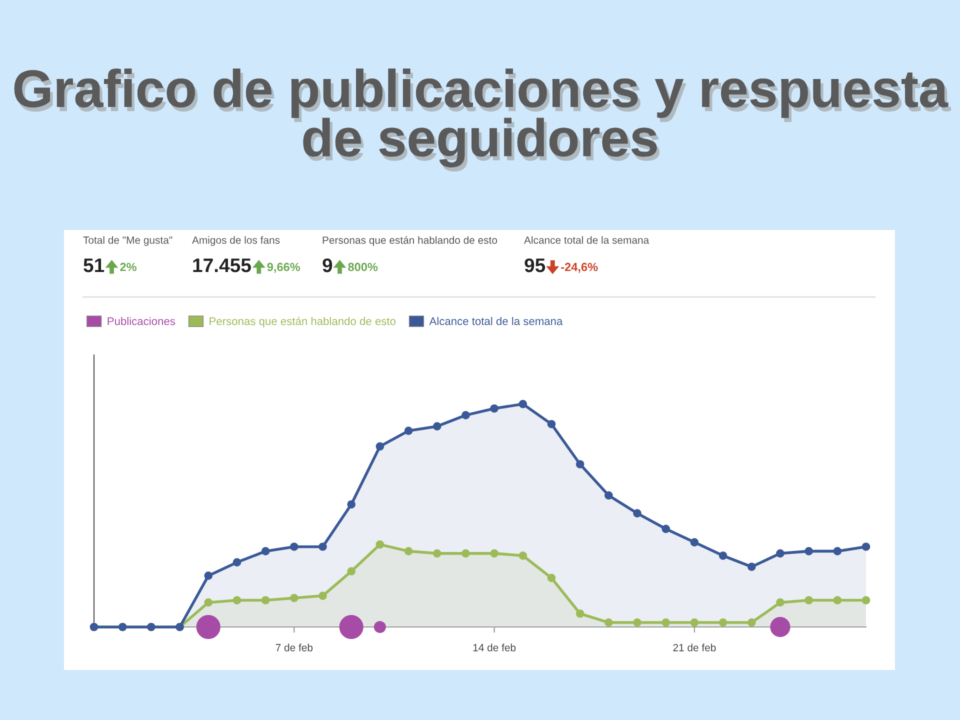 The width and height of the screenshot is (960, 720). I want to click on text: 95, so click(535, 265).